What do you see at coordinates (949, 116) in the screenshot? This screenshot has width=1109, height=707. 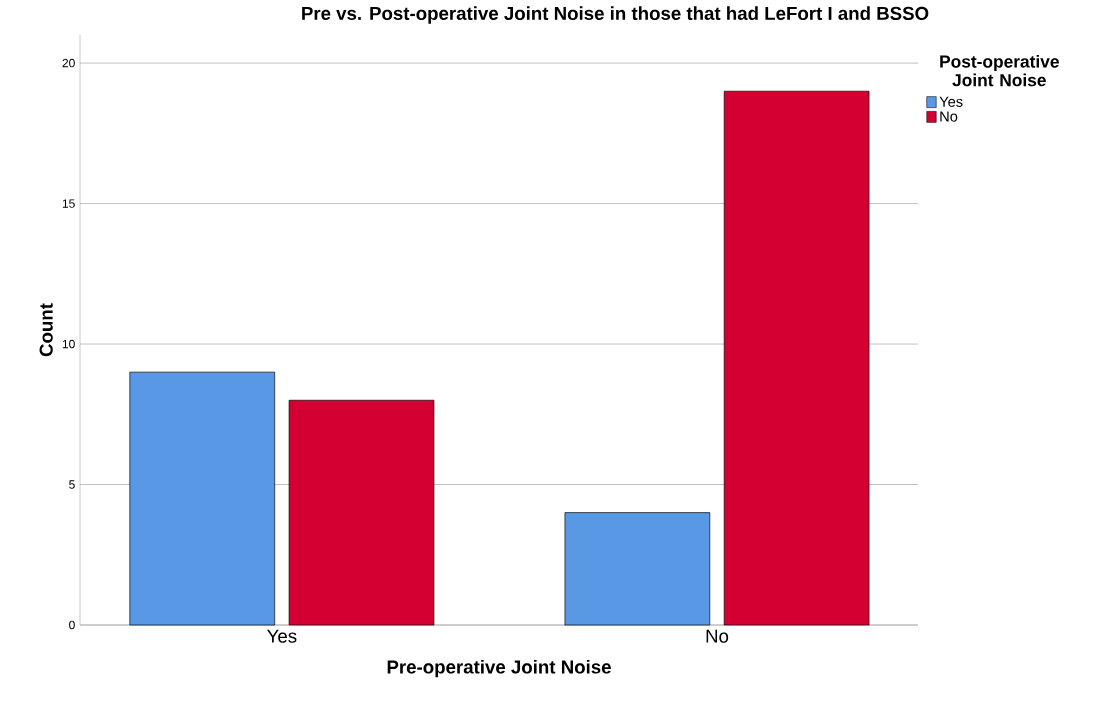 I see `legend-label: No` at bounding box center [949, 116].